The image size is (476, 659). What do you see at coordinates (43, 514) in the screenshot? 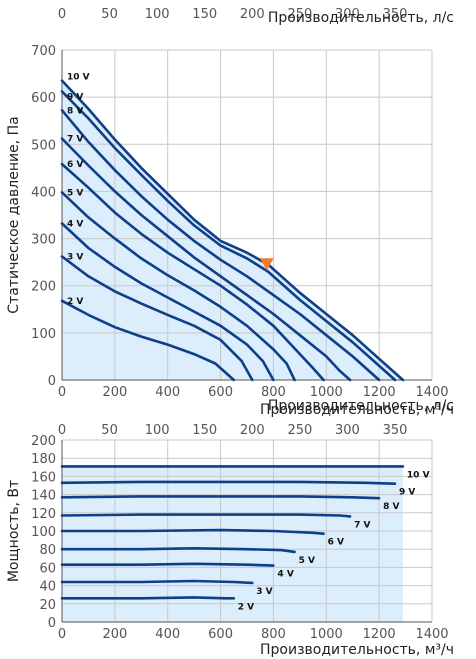
I see `y-tick-label: 120` at bounding box center [43, 514].